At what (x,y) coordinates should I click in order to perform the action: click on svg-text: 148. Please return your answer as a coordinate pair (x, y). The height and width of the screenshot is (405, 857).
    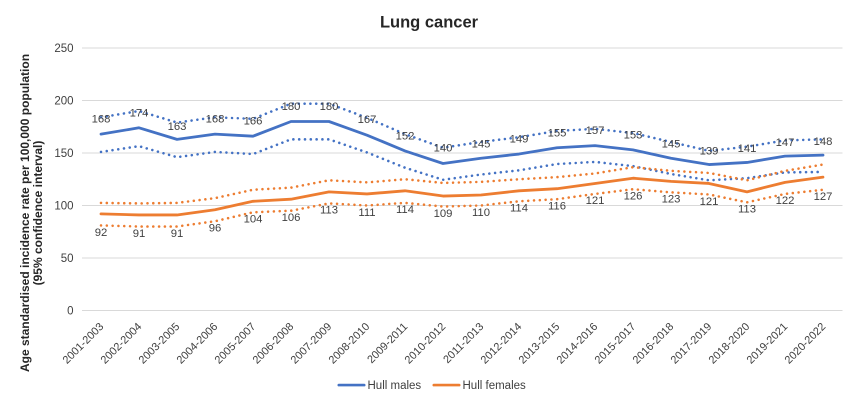
    Looking at the image, I should click on (823, 142).